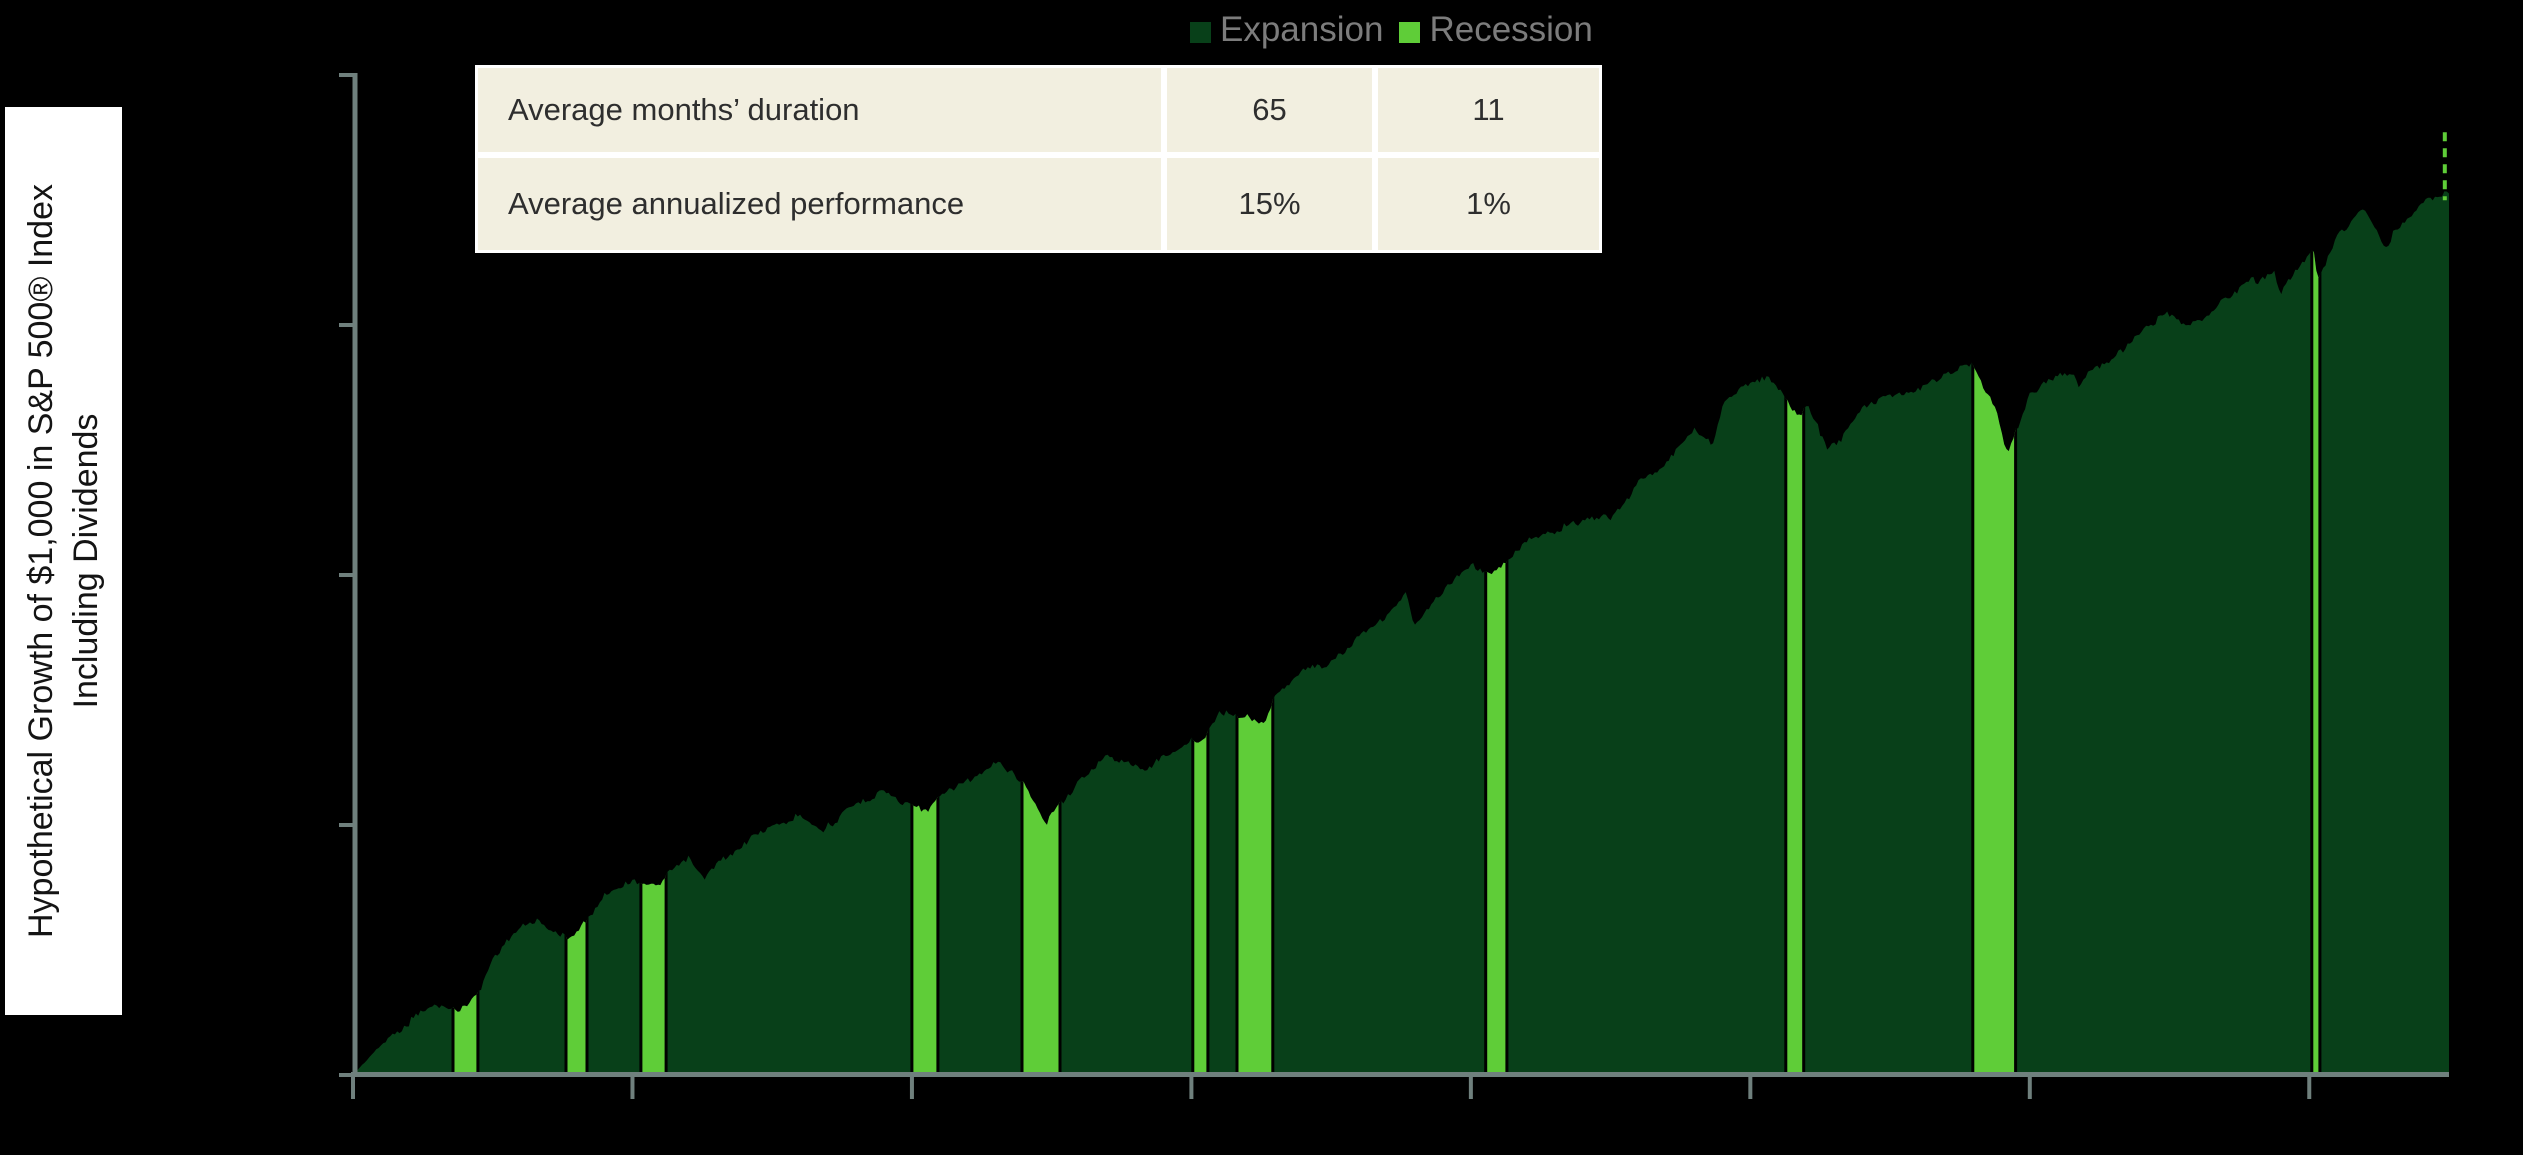 The height and width of the screenshot is (1155, 2523). I want to click on stats-row1-recession-value: 11, so click(1488, 110).